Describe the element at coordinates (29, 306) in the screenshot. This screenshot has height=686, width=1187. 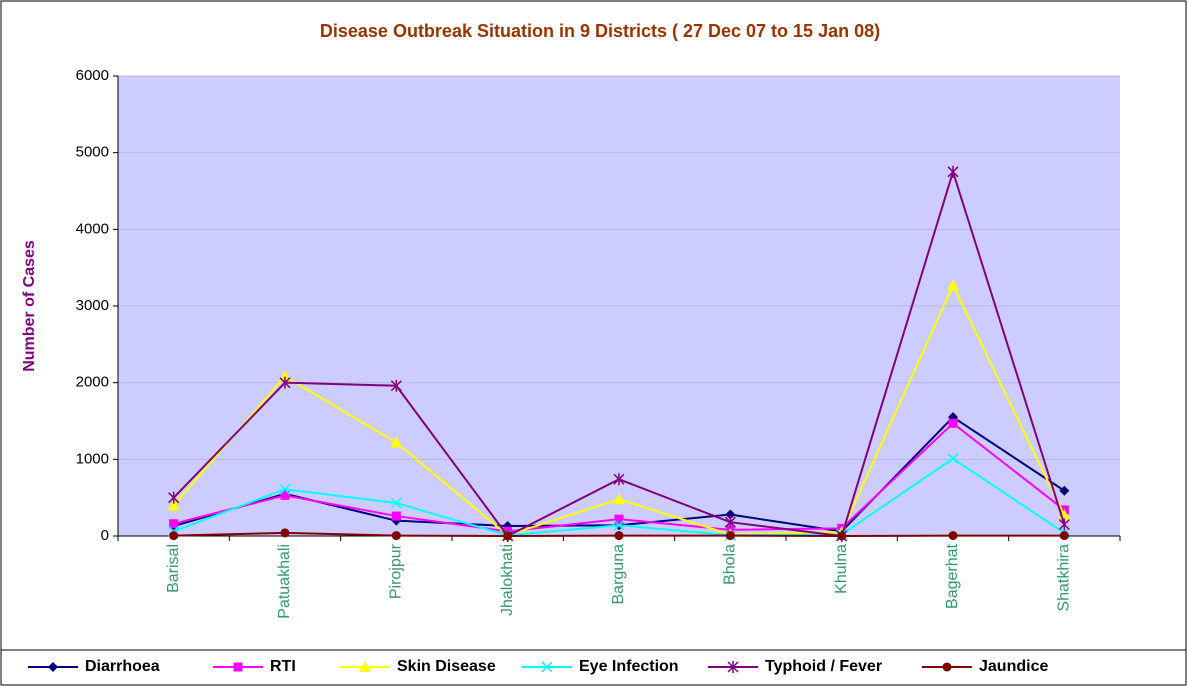
I see `y-axis-label: Number of Cases` at that location.